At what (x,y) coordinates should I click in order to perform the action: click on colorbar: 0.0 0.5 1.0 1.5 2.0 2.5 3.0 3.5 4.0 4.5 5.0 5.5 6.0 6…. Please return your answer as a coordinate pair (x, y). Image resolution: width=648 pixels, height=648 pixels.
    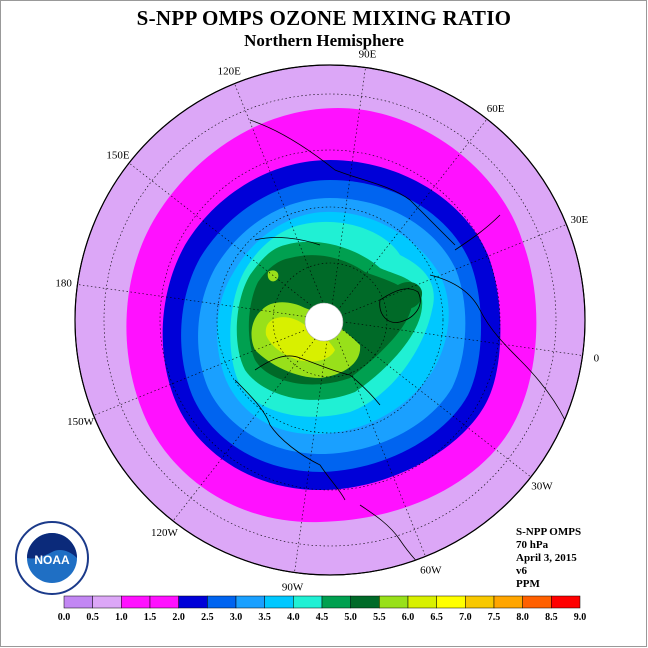
    Looking at the image, I should click on (322, 609).